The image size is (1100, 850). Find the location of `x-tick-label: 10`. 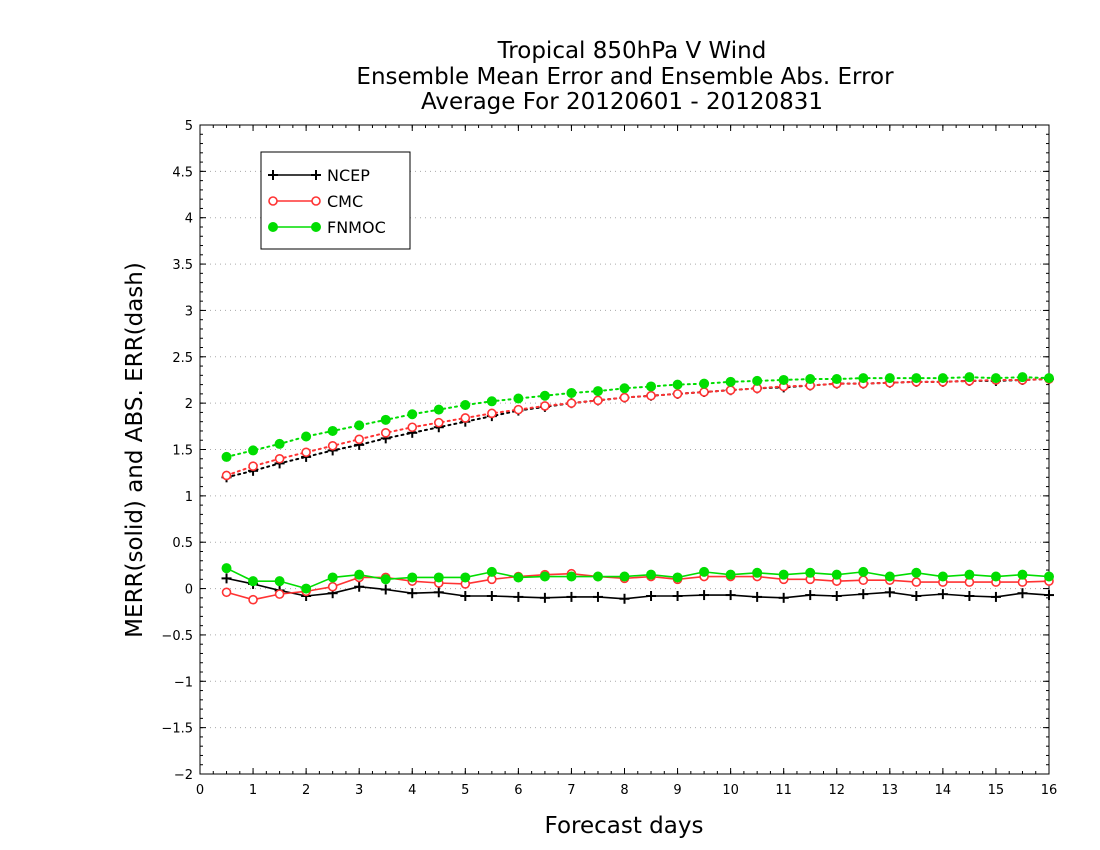

x-tick-label: 10 is located at coordinates (730, 790).